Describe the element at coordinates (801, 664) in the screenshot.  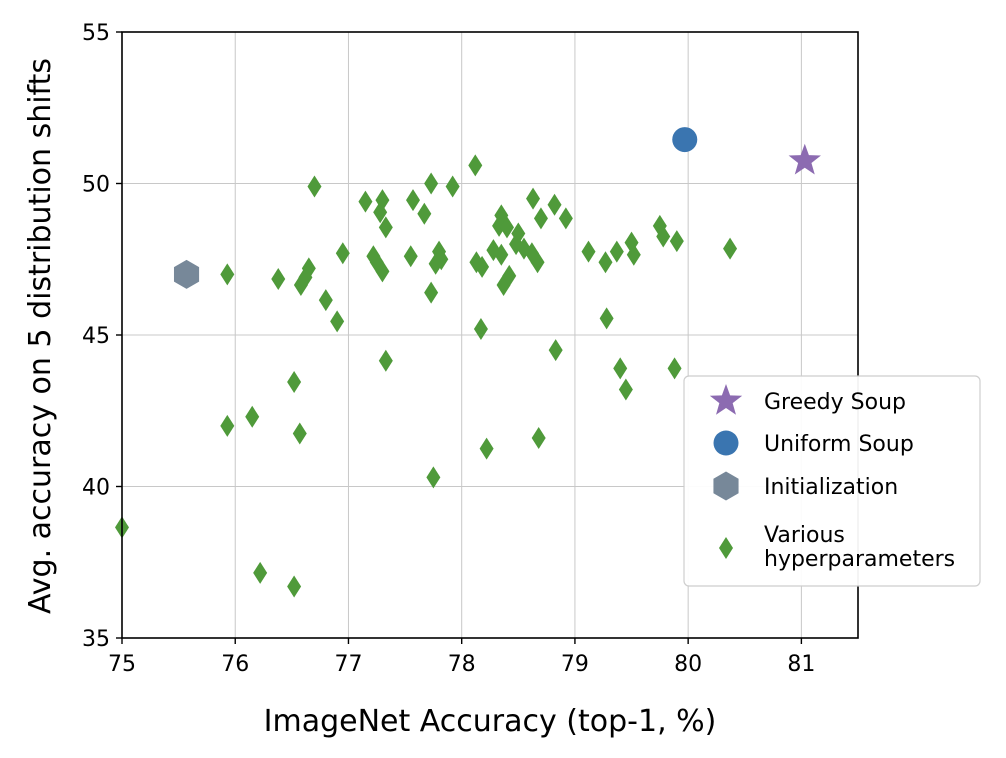
I see `x-tick-label: 81` at that location.